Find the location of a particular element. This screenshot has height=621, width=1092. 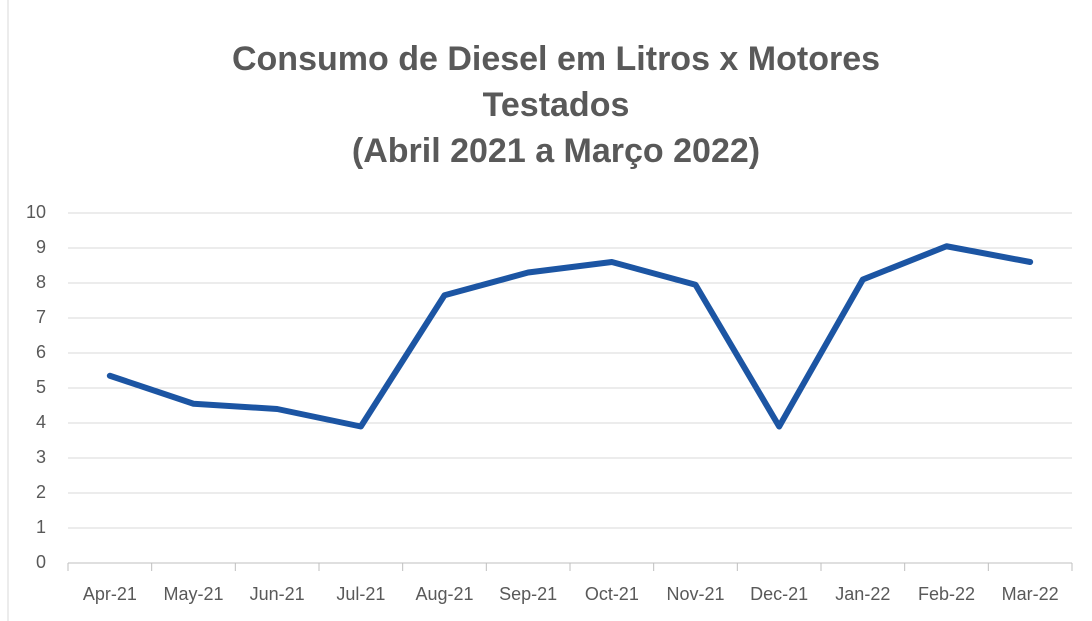

x-tick-label: Dec-21 is located at coordinates (779, 594).